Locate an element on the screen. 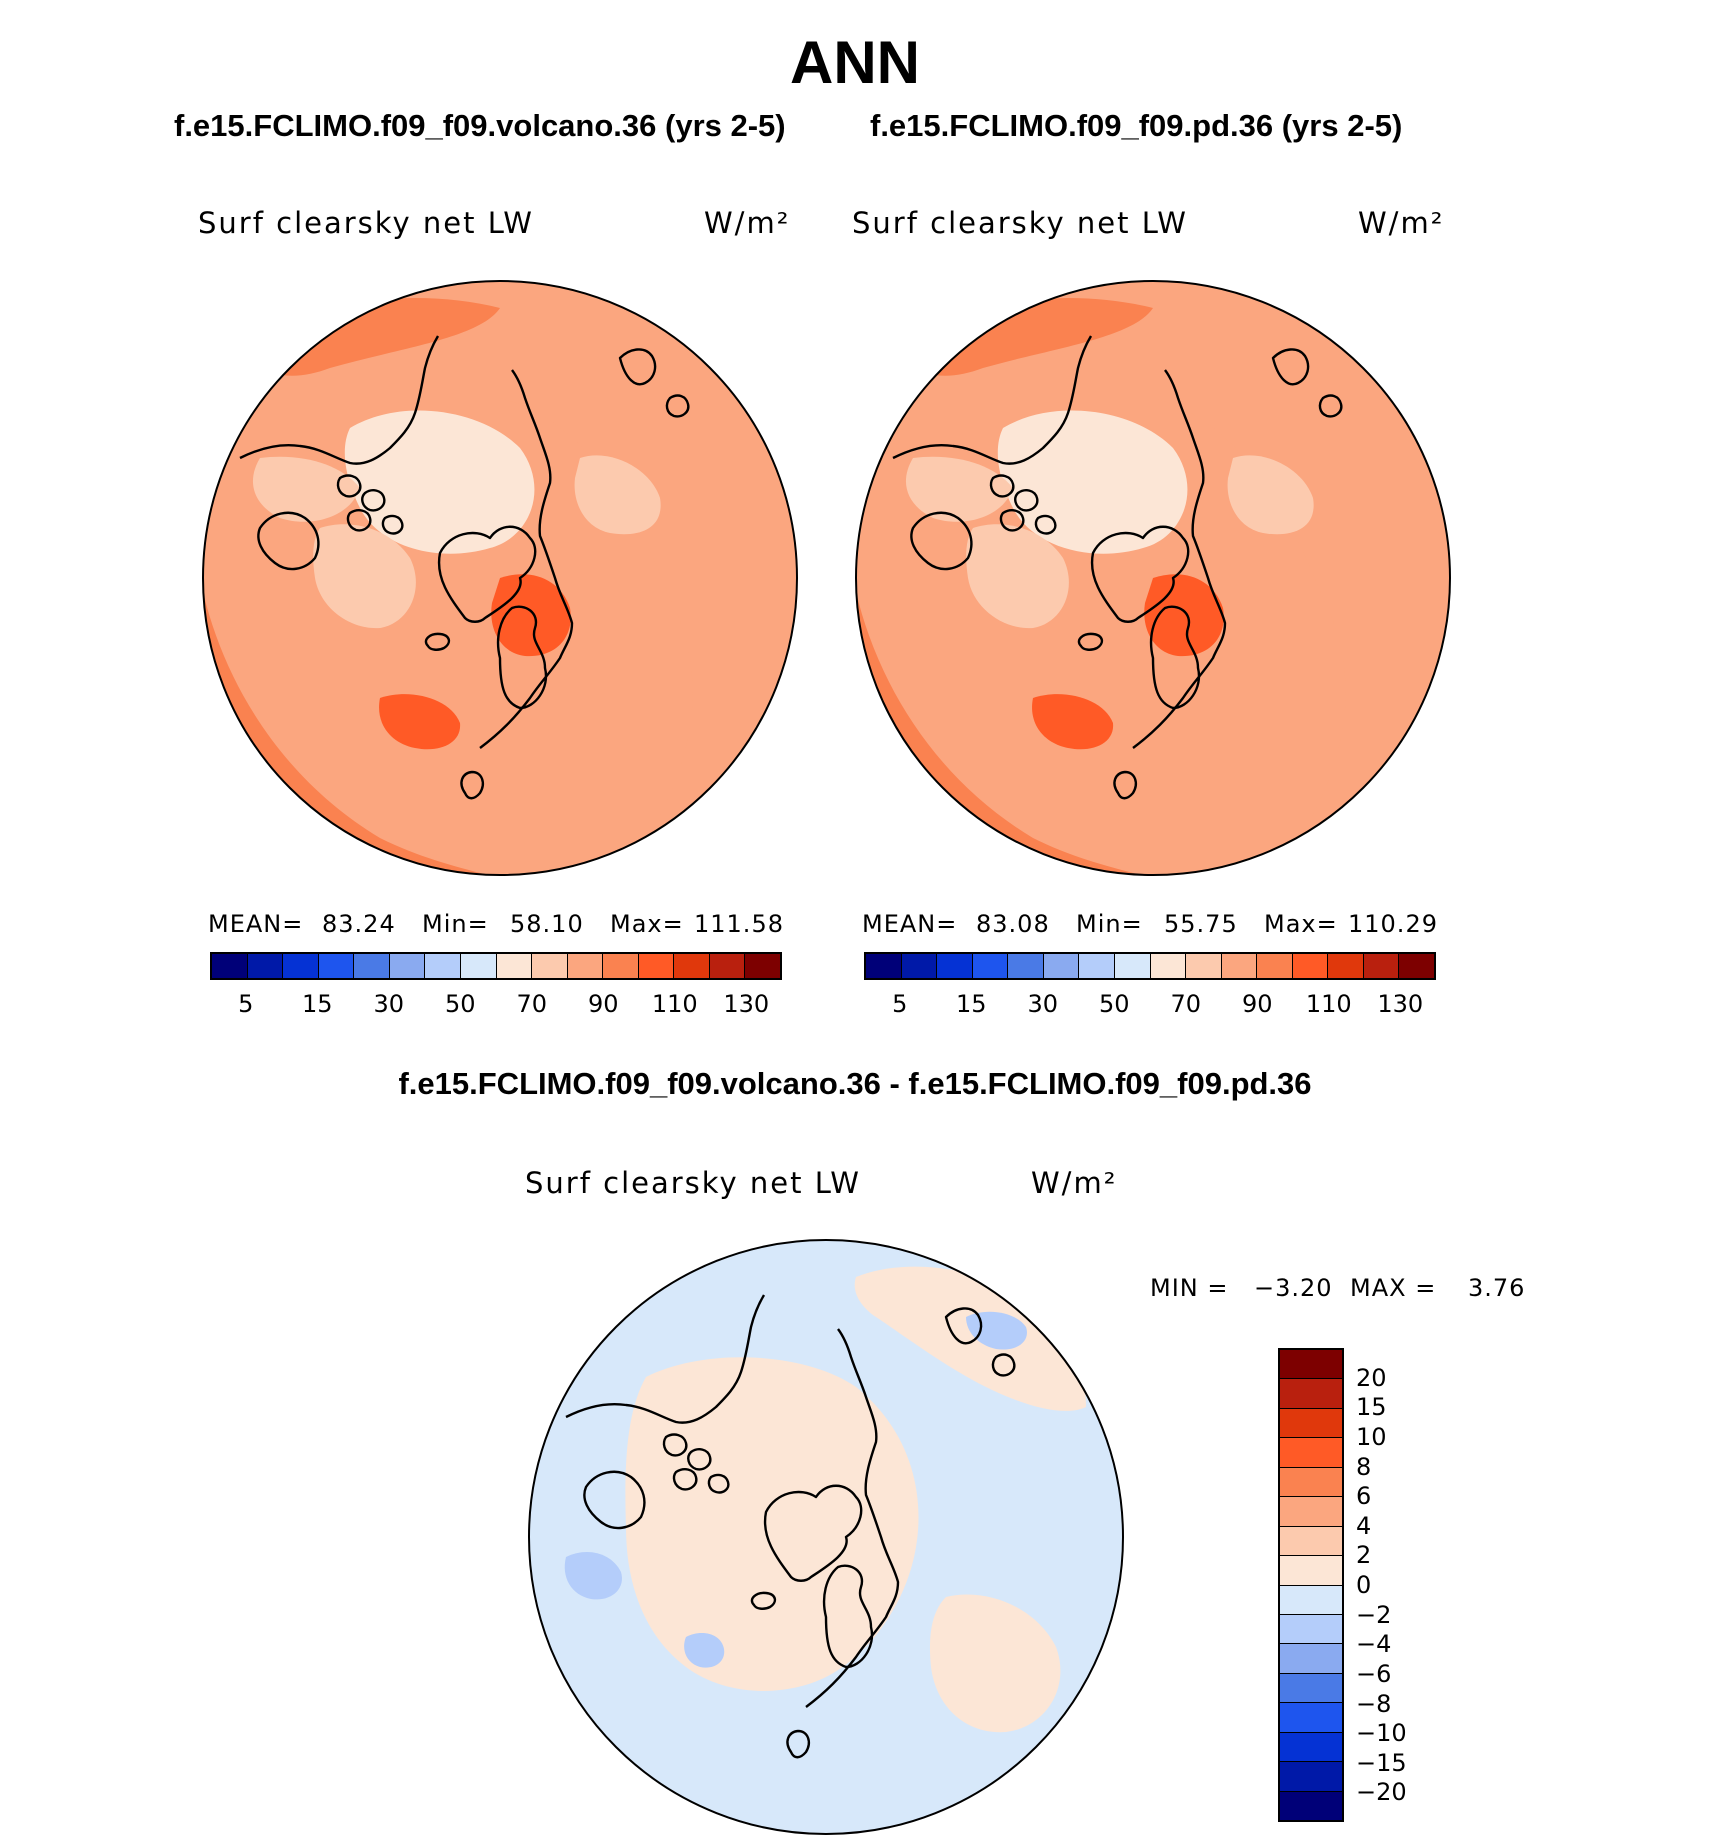  colorbar-tick-label: 6 is located at coordinates (1364, 1496).